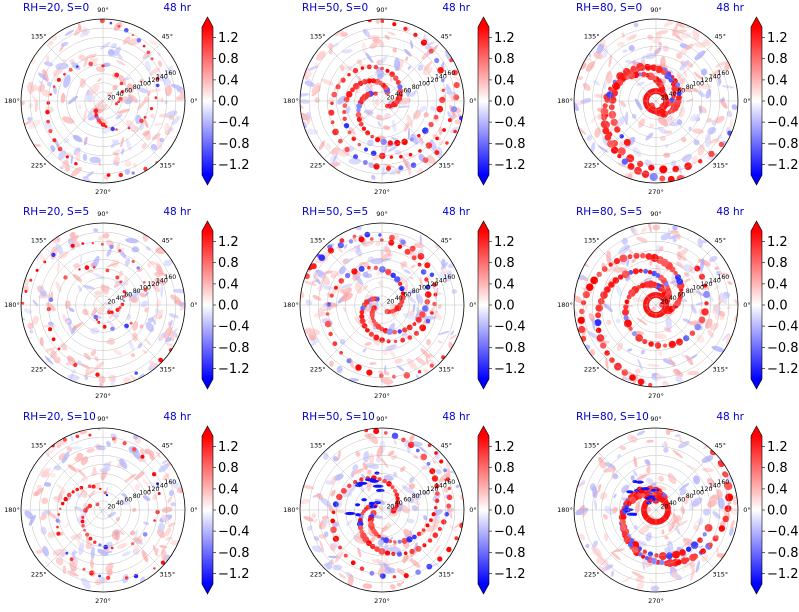 The width and height of the screenshot is (799, 612). I want to click on colorbar-body, so click(483, 510).